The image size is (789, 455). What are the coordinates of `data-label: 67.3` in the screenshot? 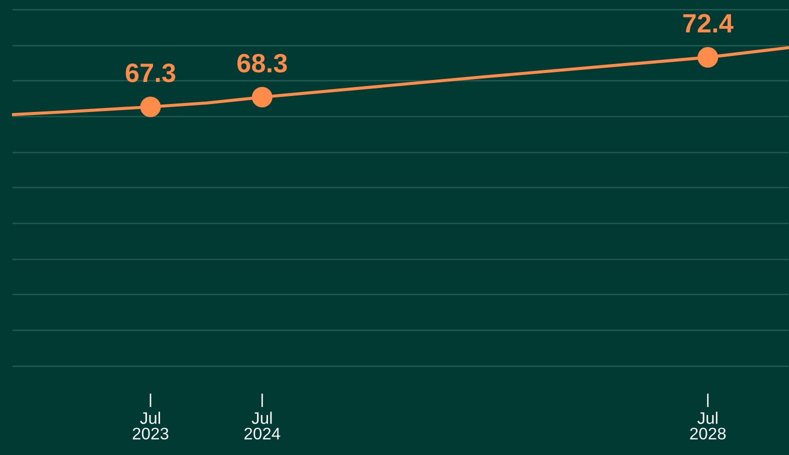 It's located at (151, 73).